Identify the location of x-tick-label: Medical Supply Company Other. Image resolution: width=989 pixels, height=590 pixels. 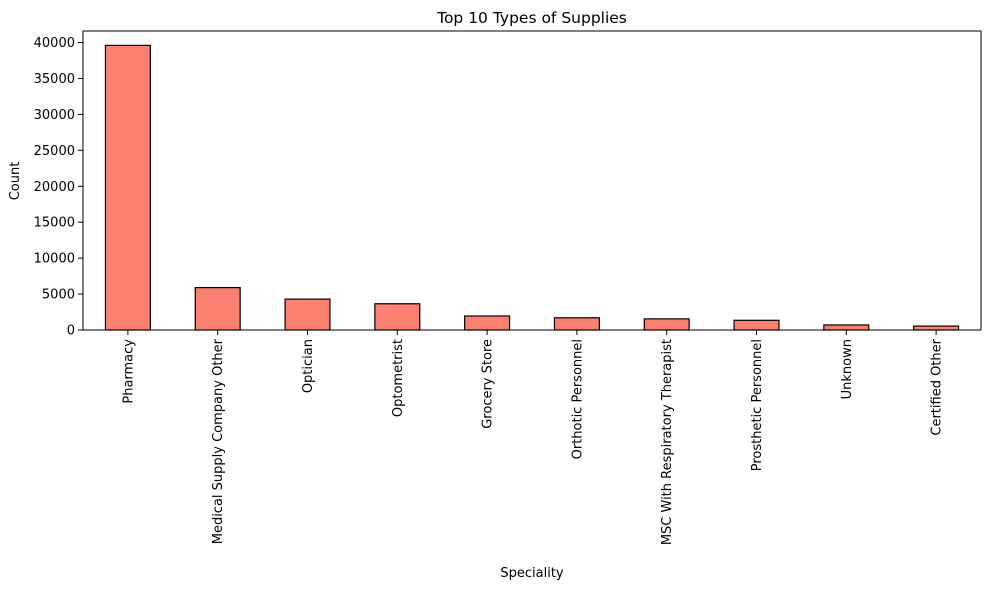
(218, 441).